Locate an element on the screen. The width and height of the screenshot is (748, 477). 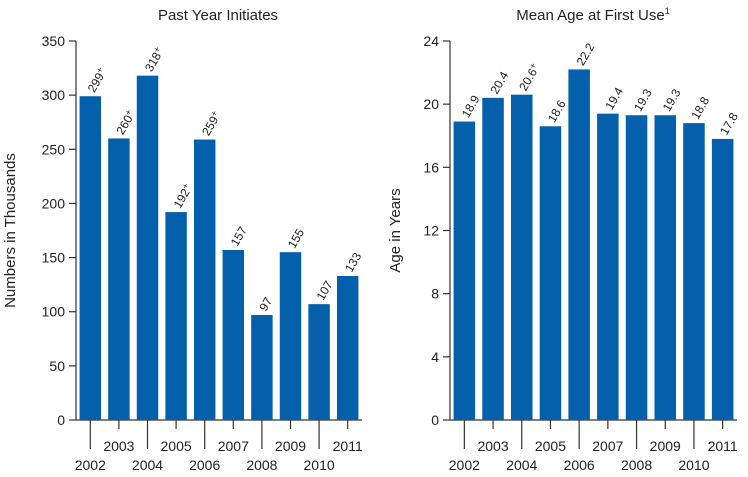
chart2-data-label-value: 17.8 is located at coordinates (729, 124).